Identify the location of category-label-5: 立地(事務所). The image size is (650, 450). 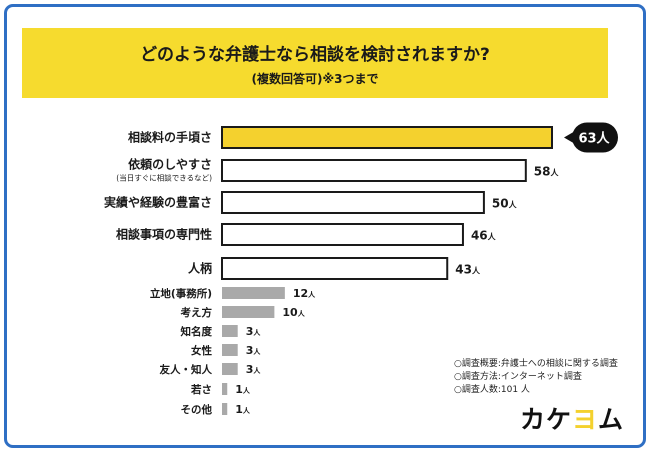
(181, 293).